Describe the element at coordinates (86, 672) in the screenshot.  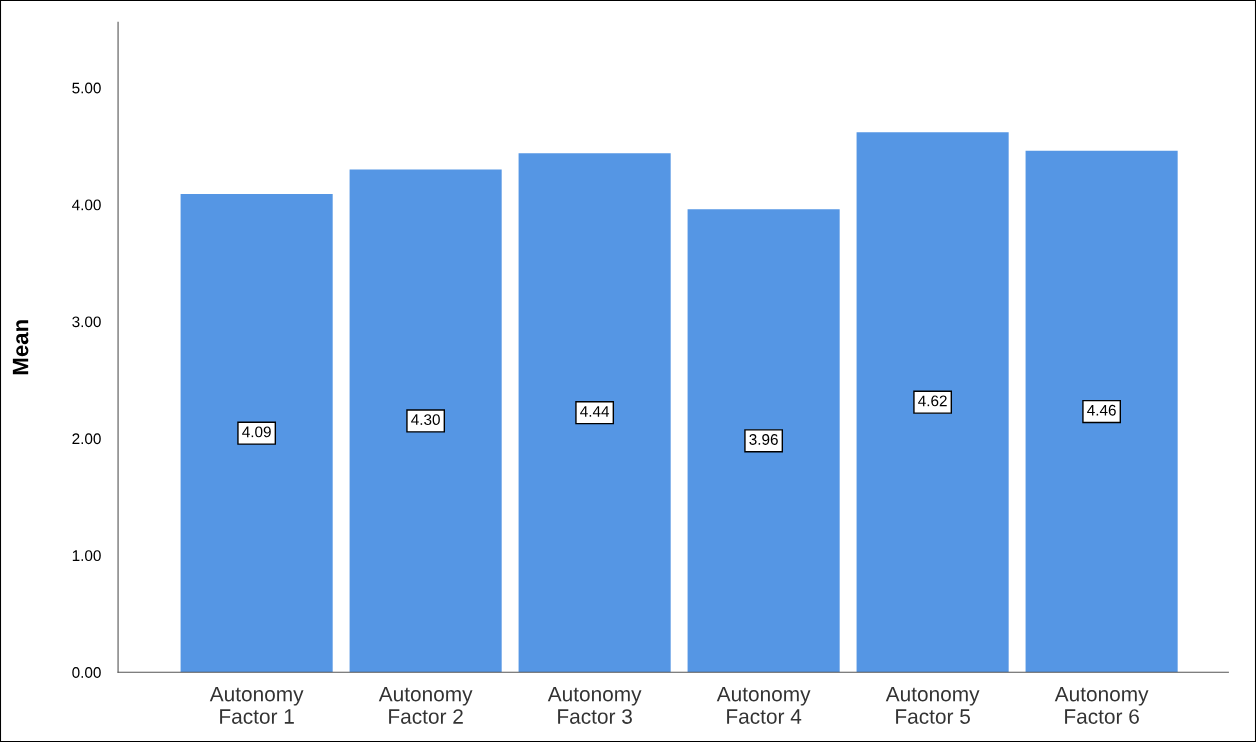
I see `y-tick-label: 0.00` at that location.